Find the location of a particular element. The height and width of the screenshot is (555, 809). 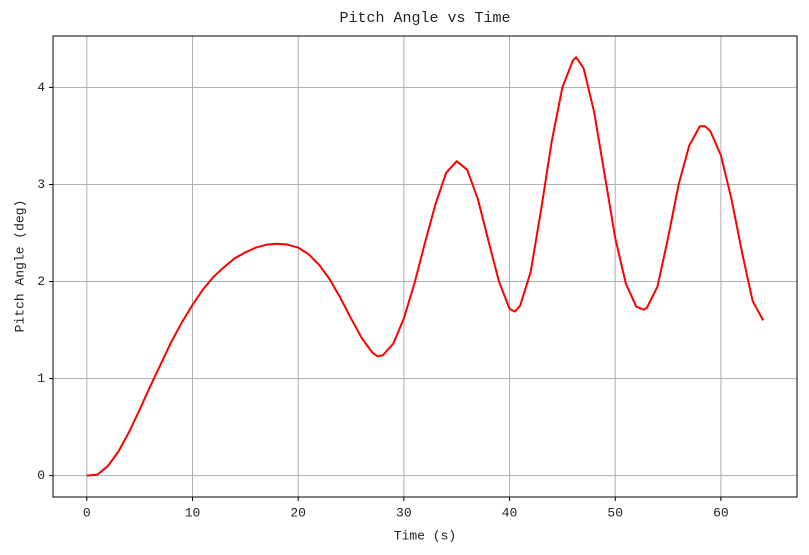

x-tick-label: 30 is located at coordinates (404, 512).